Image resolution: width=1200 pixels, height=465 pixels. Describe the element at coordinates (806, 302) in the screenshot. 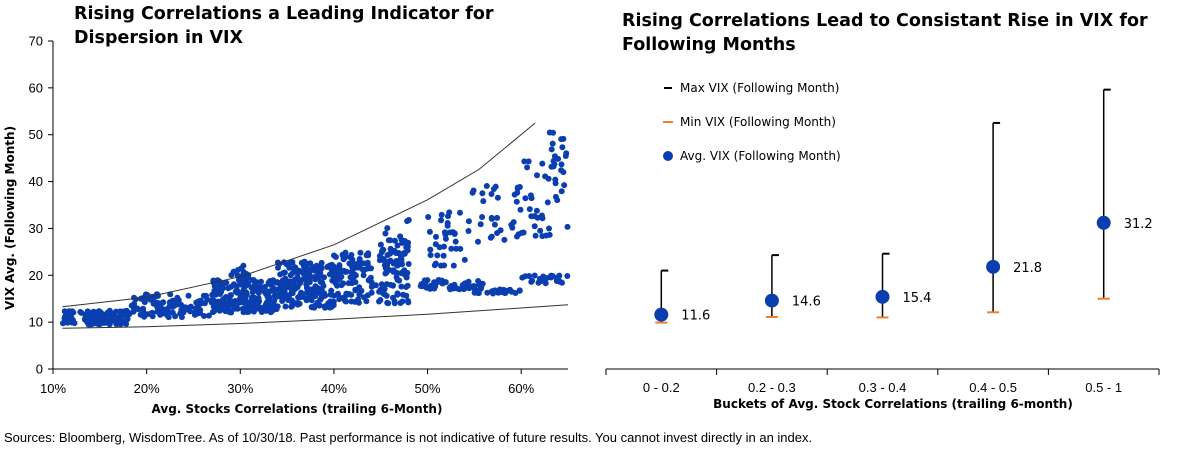

I see `avg-vix-data-label: 14.6` at that location.